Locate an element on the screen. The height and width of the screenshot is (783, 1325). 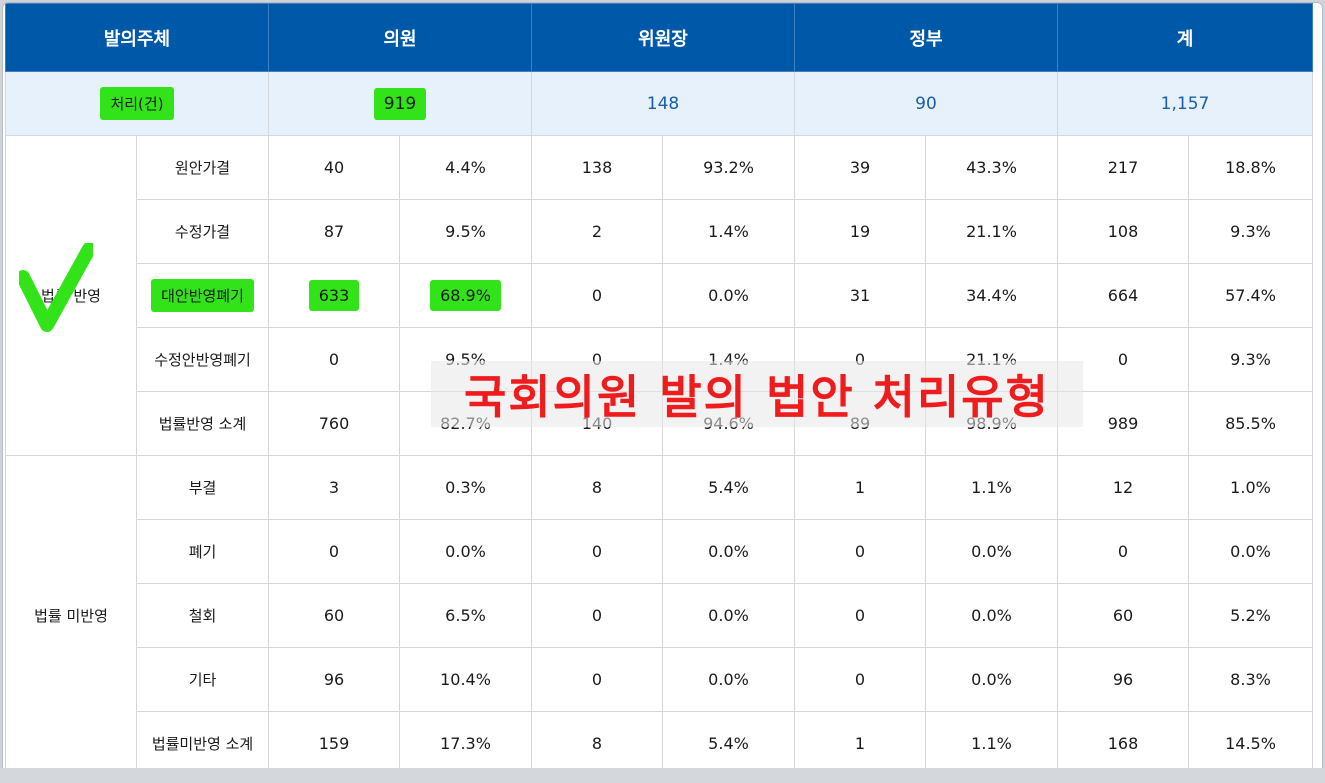
table-cell: 89 is located at coordinates (860, 423).